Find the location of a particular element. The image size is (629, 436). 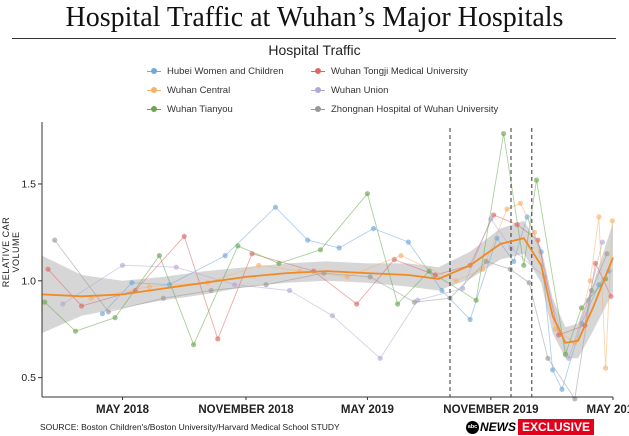

legend-item-hubei-women-and-children: Hubei Women and Children is located at coordinates (215, 71).